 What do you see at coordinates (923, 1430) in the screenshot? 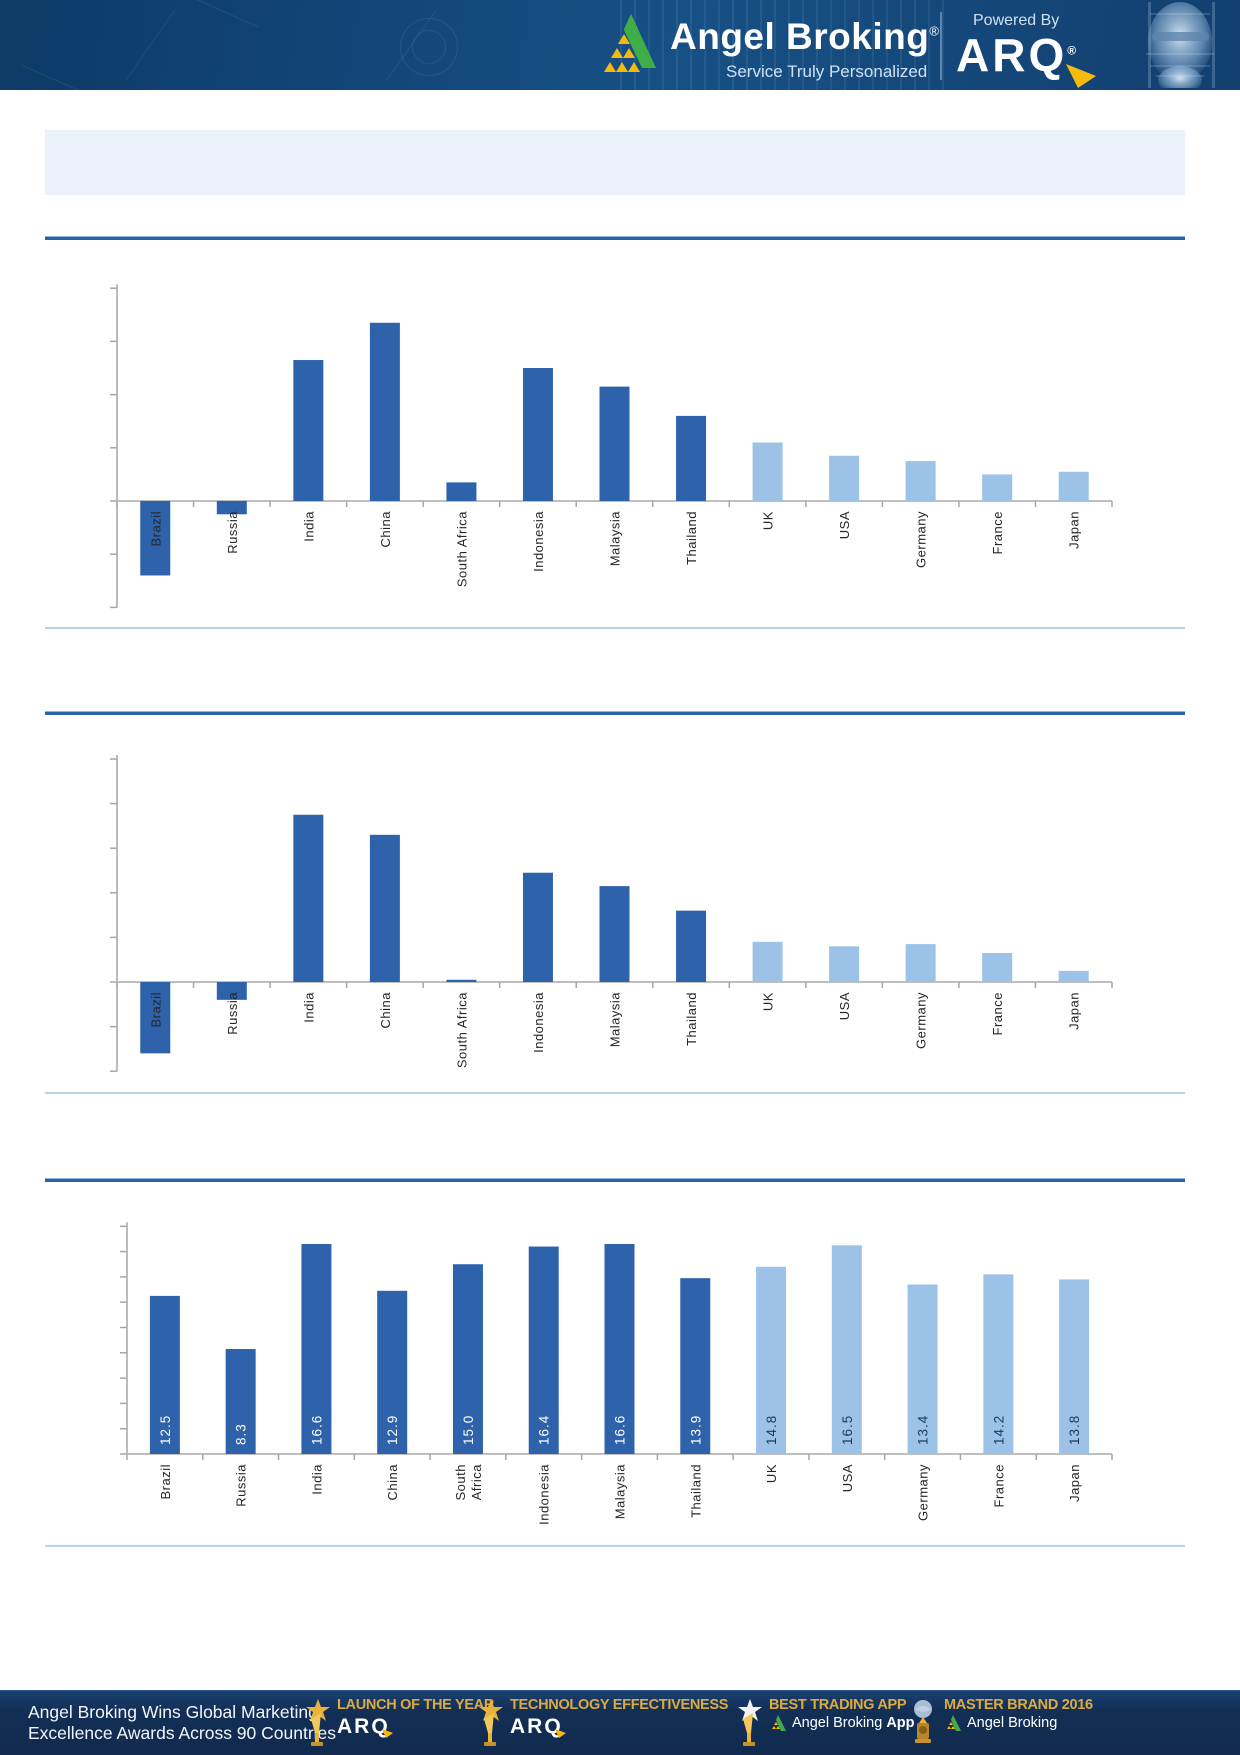
I see `value-label-germany: 13.4` at bounding box center [923, 1430].